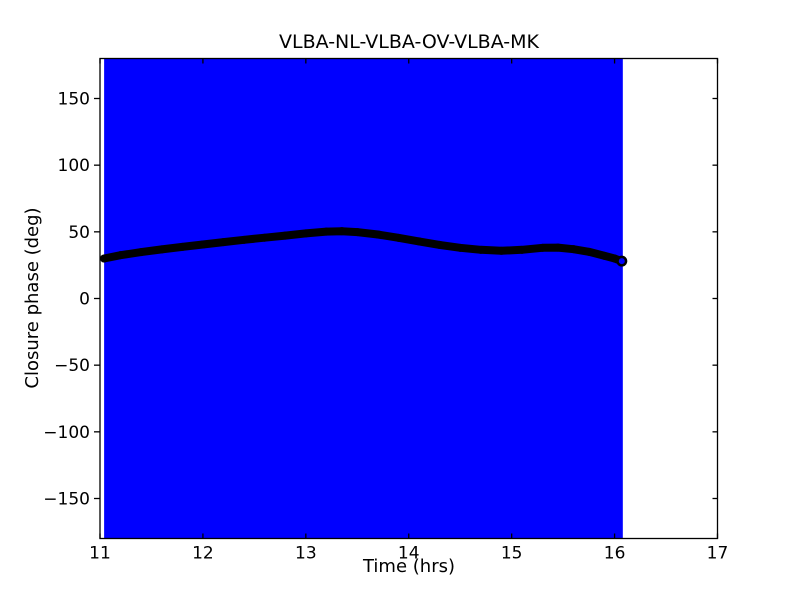 The height and width of the screenshot is (600, 800). What do you see at coordinates (718, 554) in the screenshot?
I see `x-tick-label: 17` at bounding box center [718, 554].